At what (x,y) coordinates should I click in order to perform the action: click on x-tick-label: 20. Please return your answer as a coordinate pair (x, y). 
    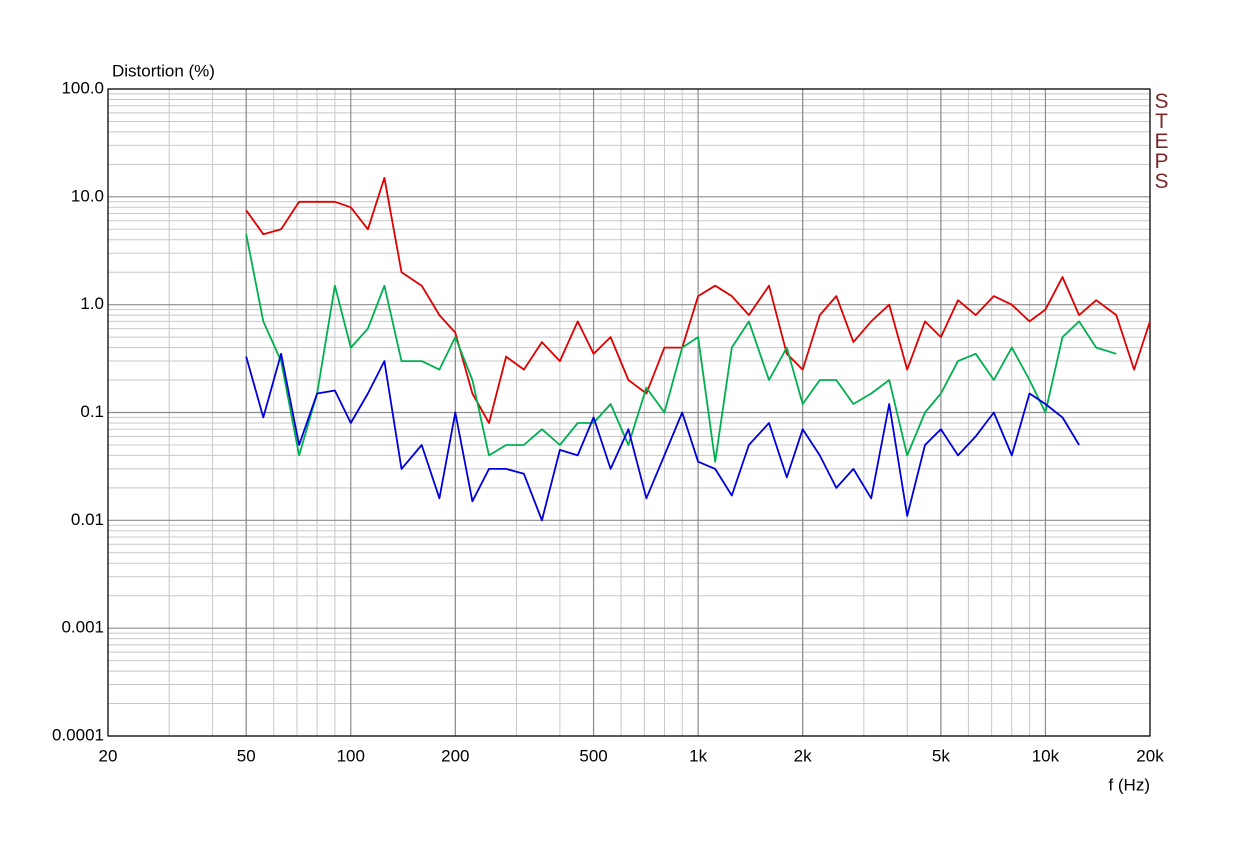
    Looking at the image, I should click on (108, 755).